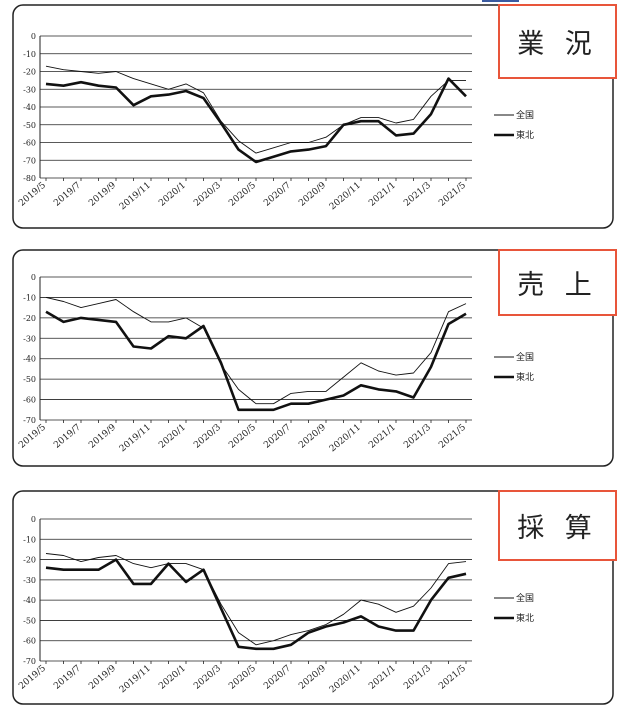  What do you see at coordinates (557, 525) in the screenshot?
I see `panel-label: 採 算` at bounding box center [557, 525].